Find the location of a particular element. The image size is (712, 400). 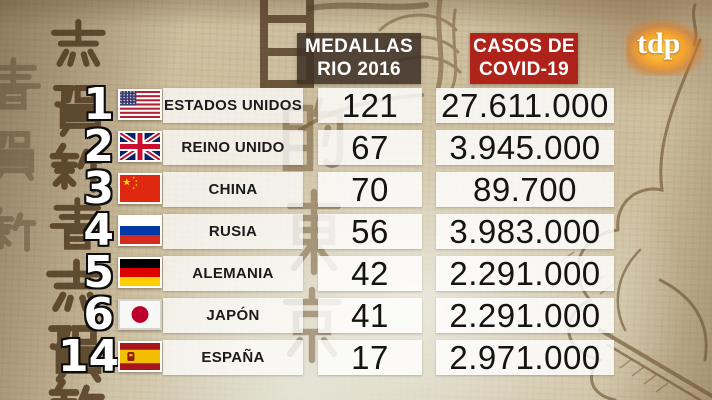

rank-label: 4 is located at coordinates (98, 230).